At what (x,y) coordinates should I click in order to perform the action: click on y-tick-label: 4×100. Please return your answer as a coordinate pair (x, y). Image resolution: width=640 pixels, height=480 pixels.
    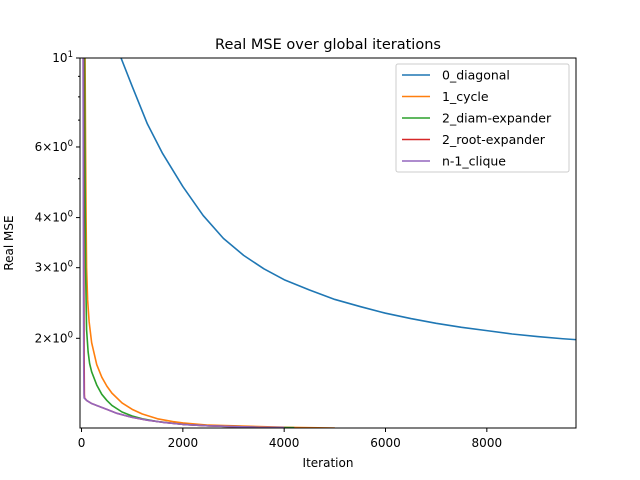
    Looking at the image, I should click on (54, 217).